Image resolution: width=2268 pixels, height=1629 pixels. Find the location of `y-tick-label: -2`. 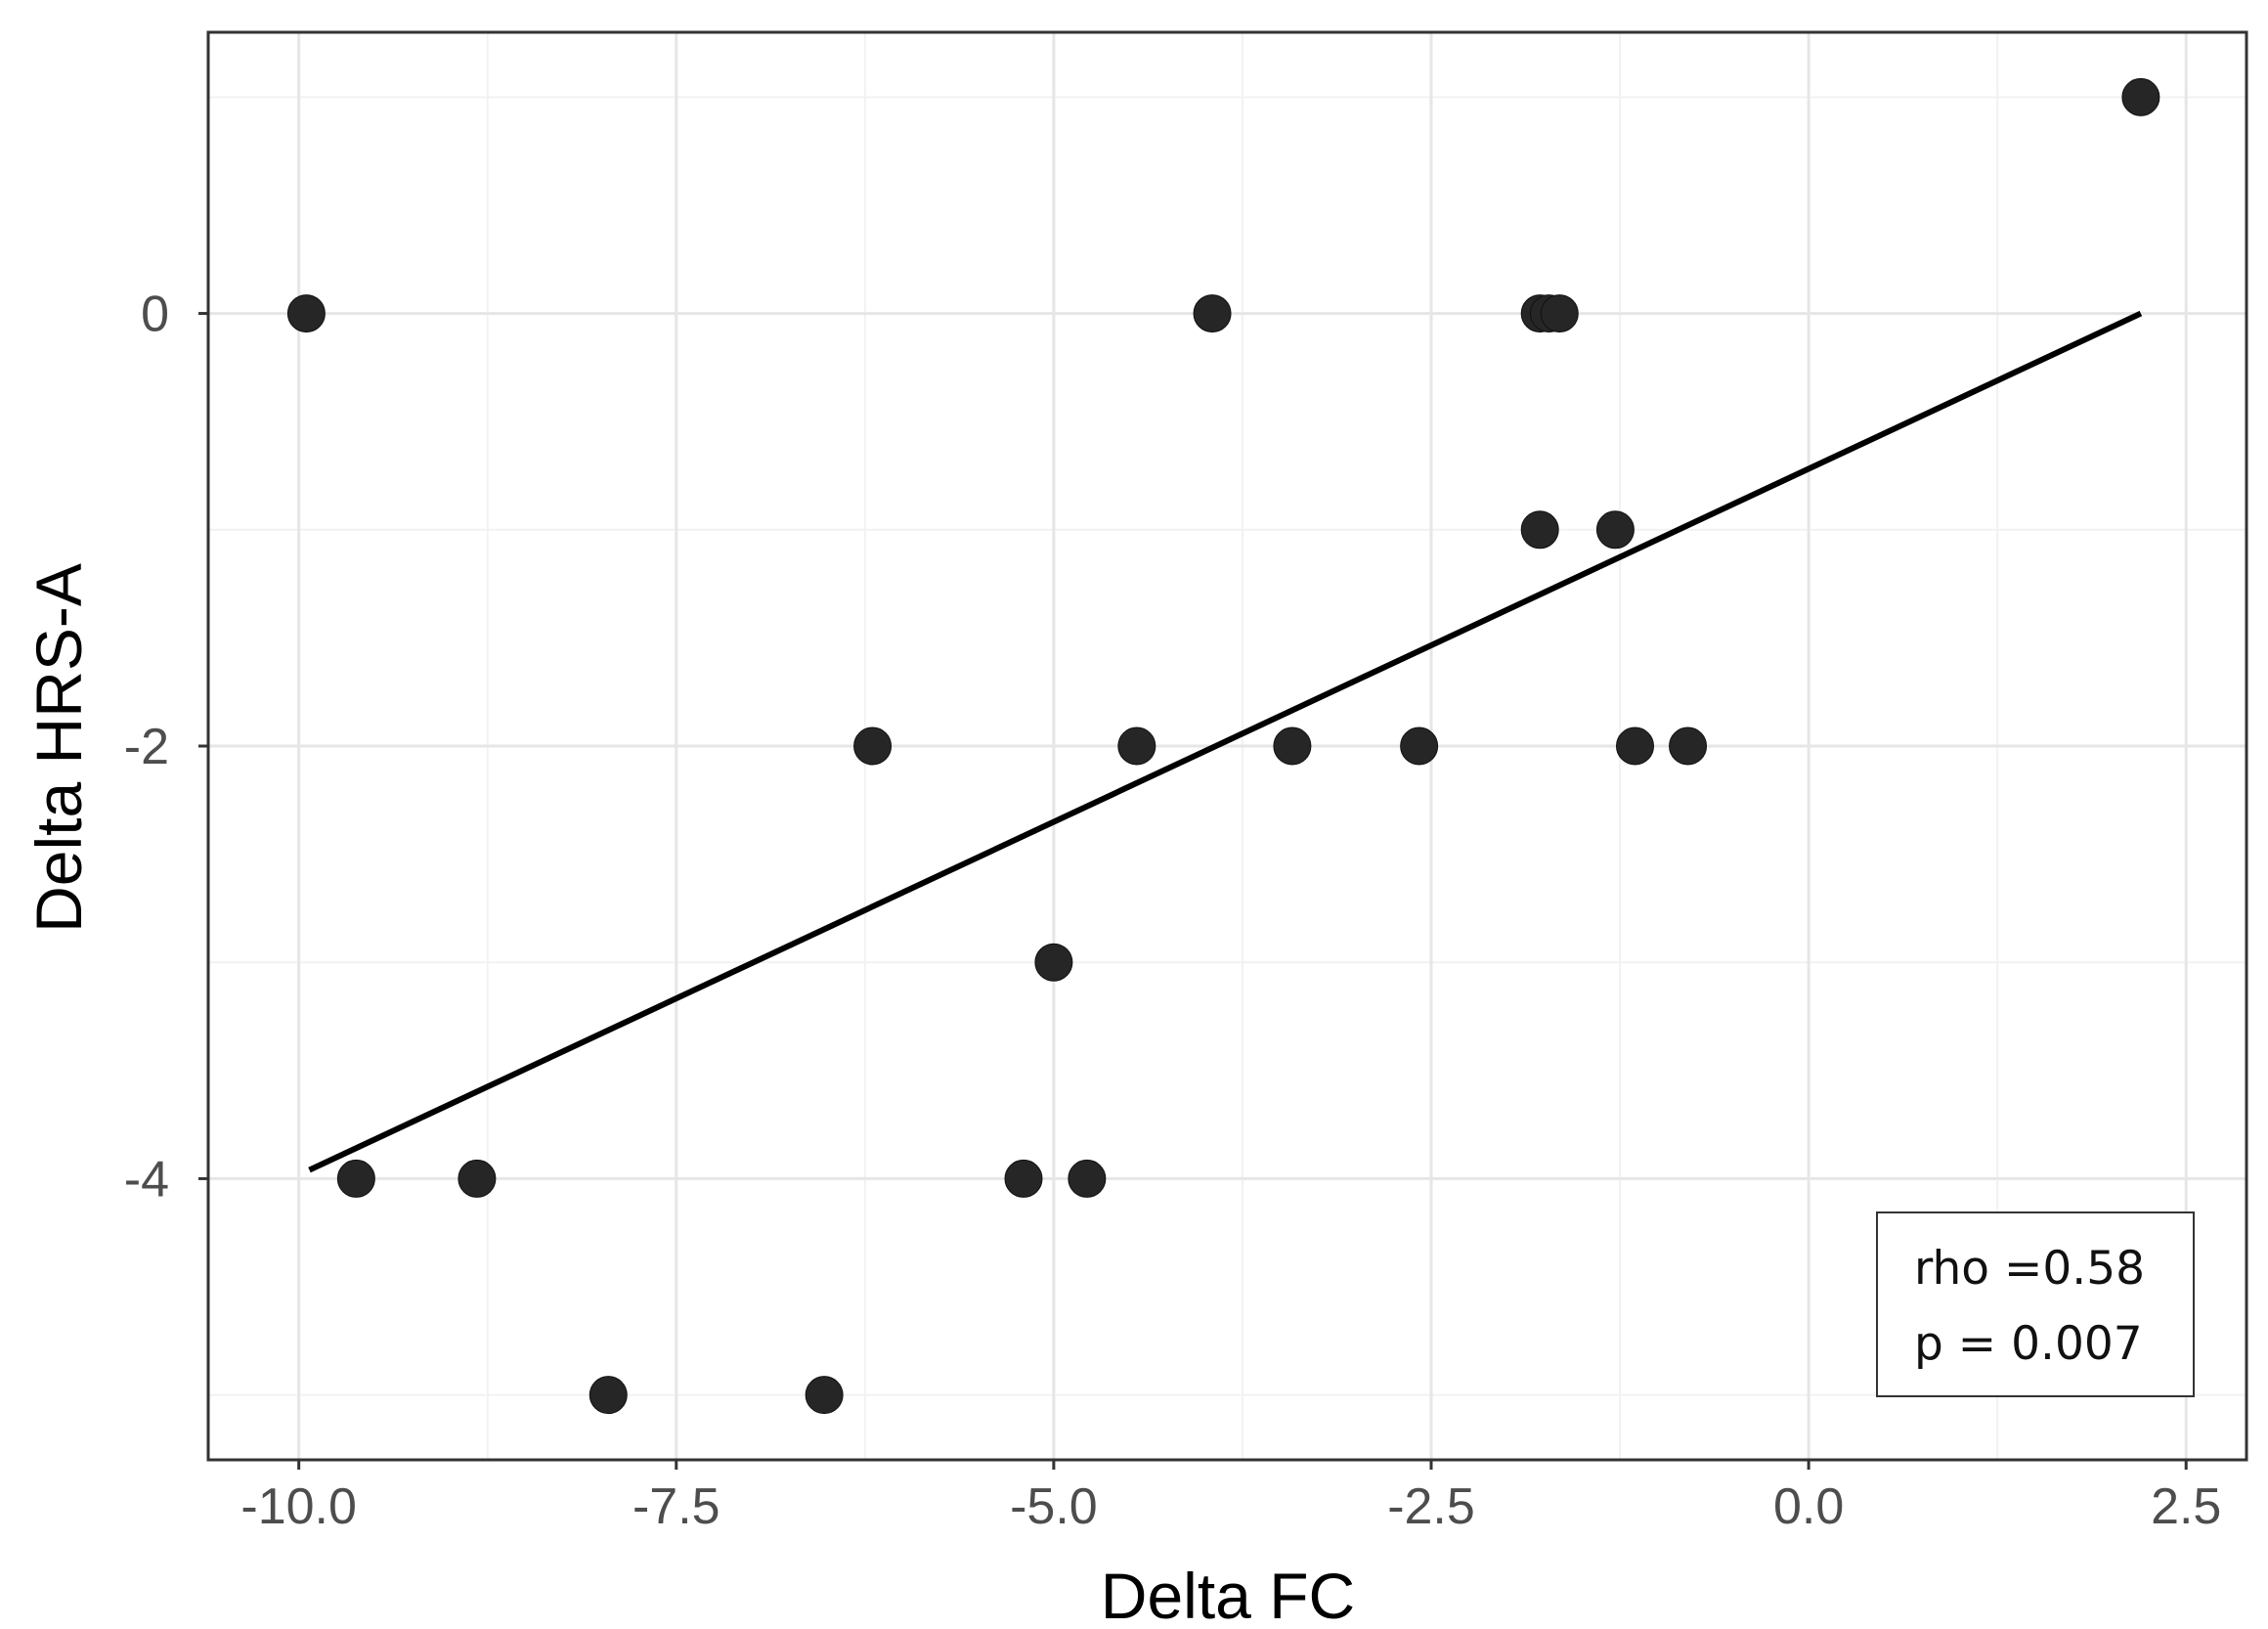

y-tick-label: -2 is located at coordinates (146, 747).